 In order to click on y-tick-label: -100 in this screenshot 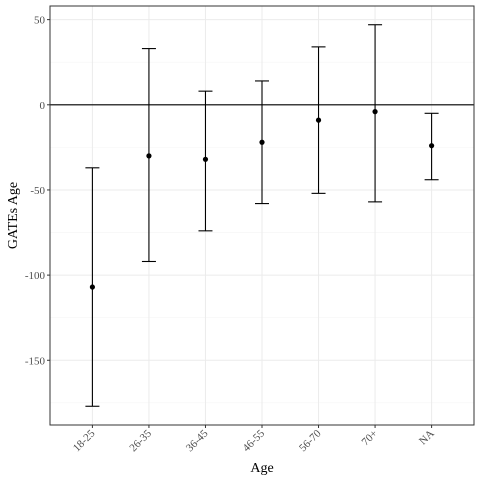, I will do `click(35, 276)`.